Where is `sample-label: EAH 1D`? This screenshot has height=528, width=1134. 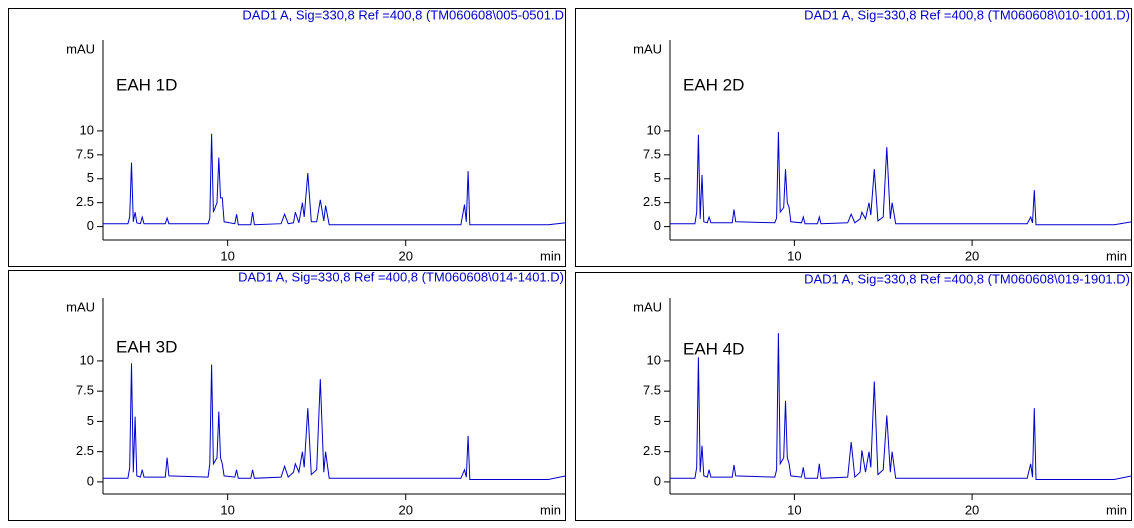 sample-label: EAH 1D is located at coordinates (146, 84).